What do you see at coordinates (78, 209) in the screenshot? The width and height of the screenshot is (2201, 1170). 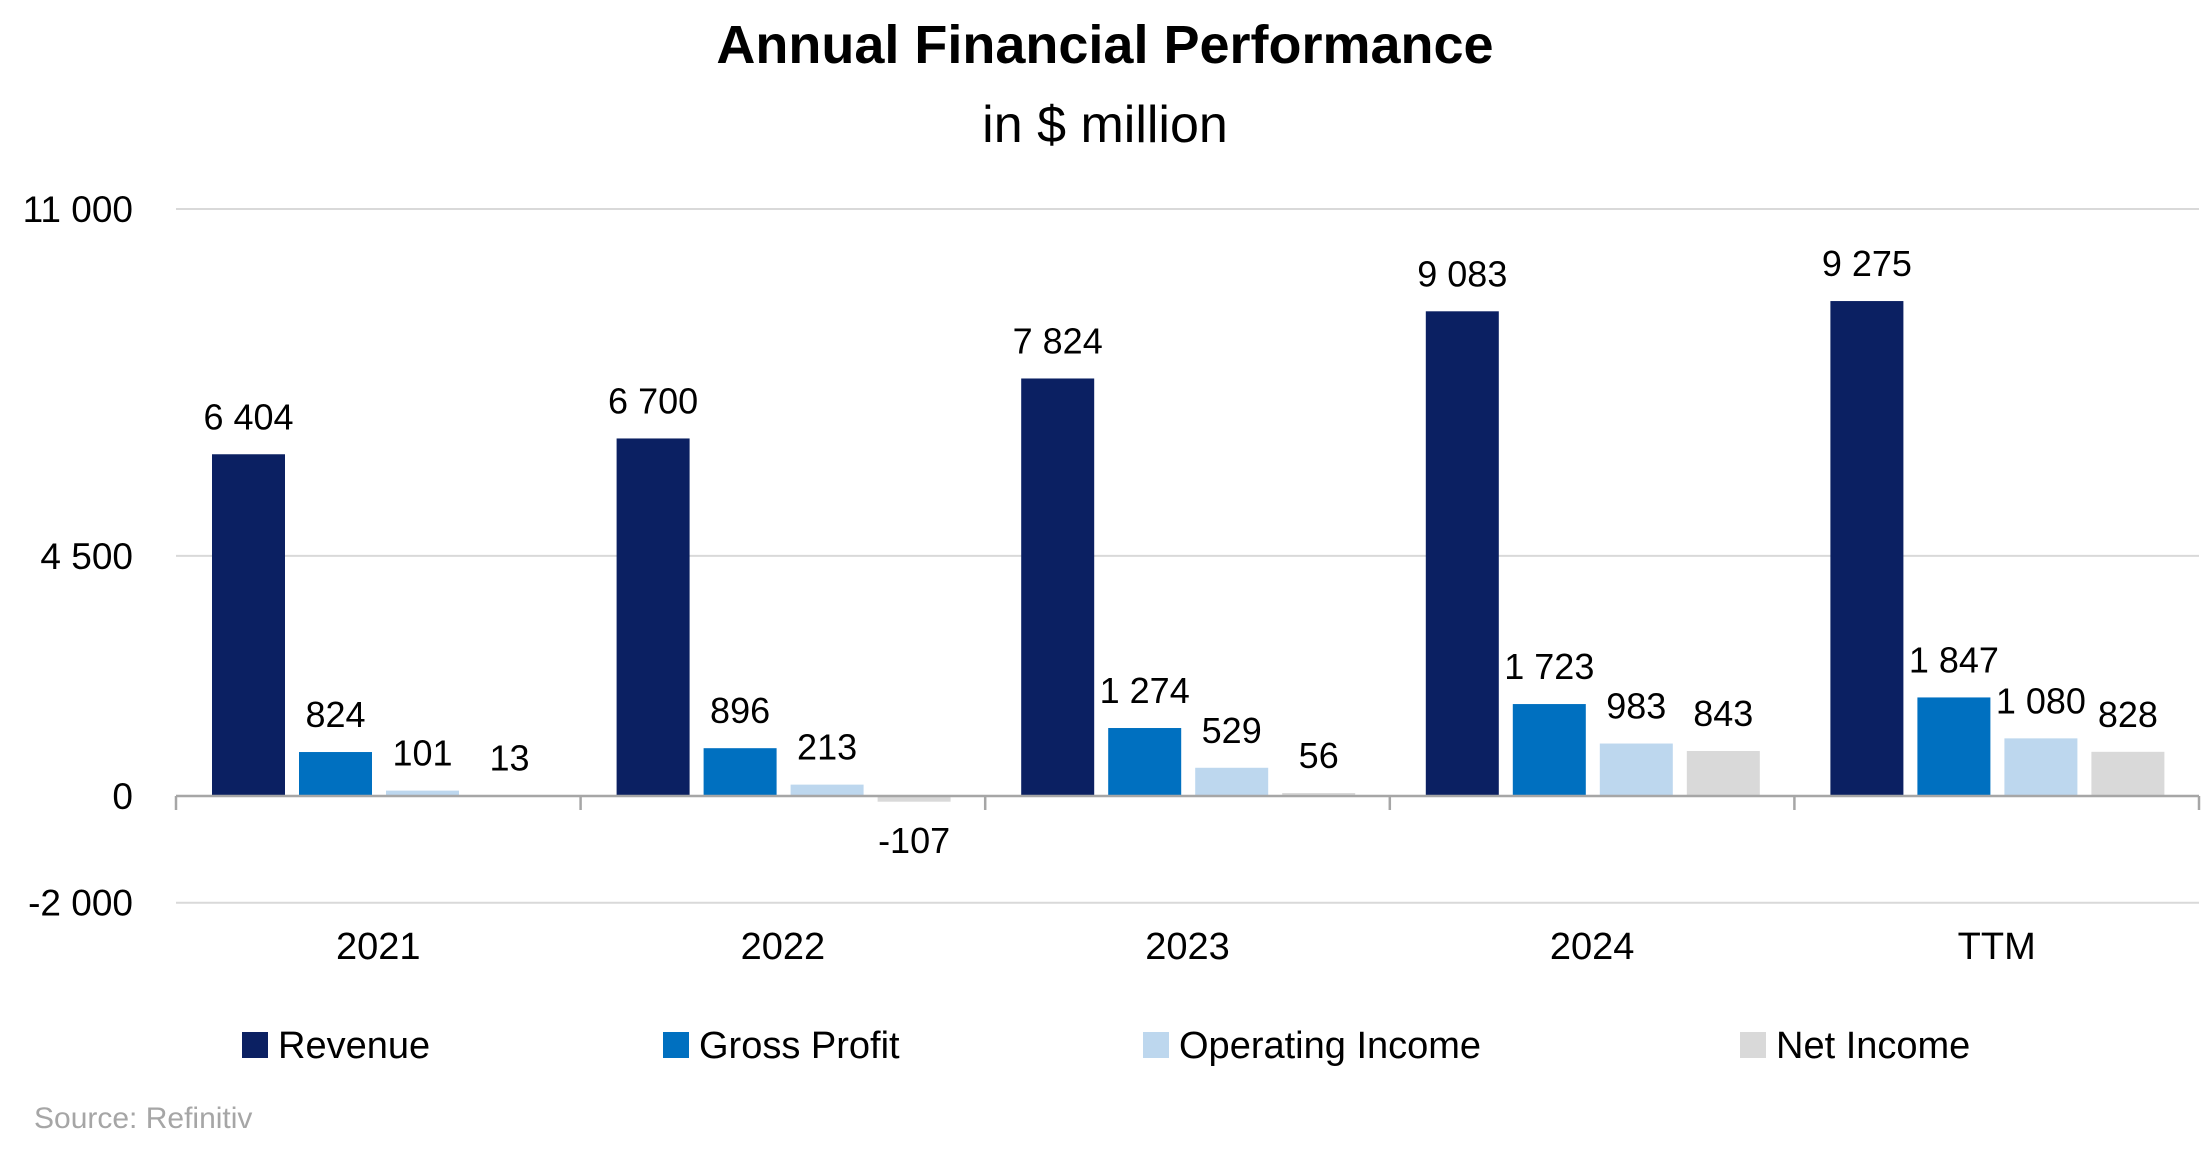 I see `y-tick-label: 11 000` at bounding box center [78, 209].